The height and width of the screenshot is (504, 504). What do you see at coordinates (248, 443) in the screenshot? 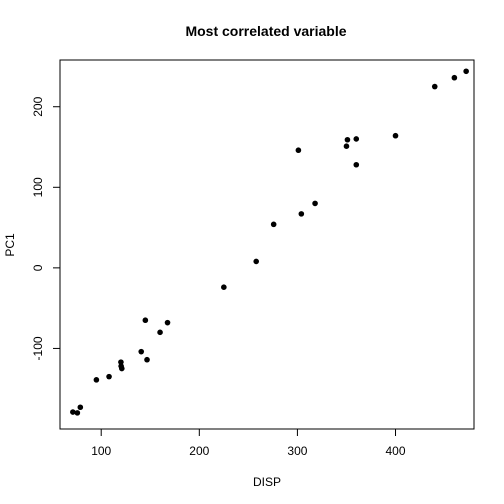
I see `x-axis: 100 200 300 400` at bounding box center [248, 443].